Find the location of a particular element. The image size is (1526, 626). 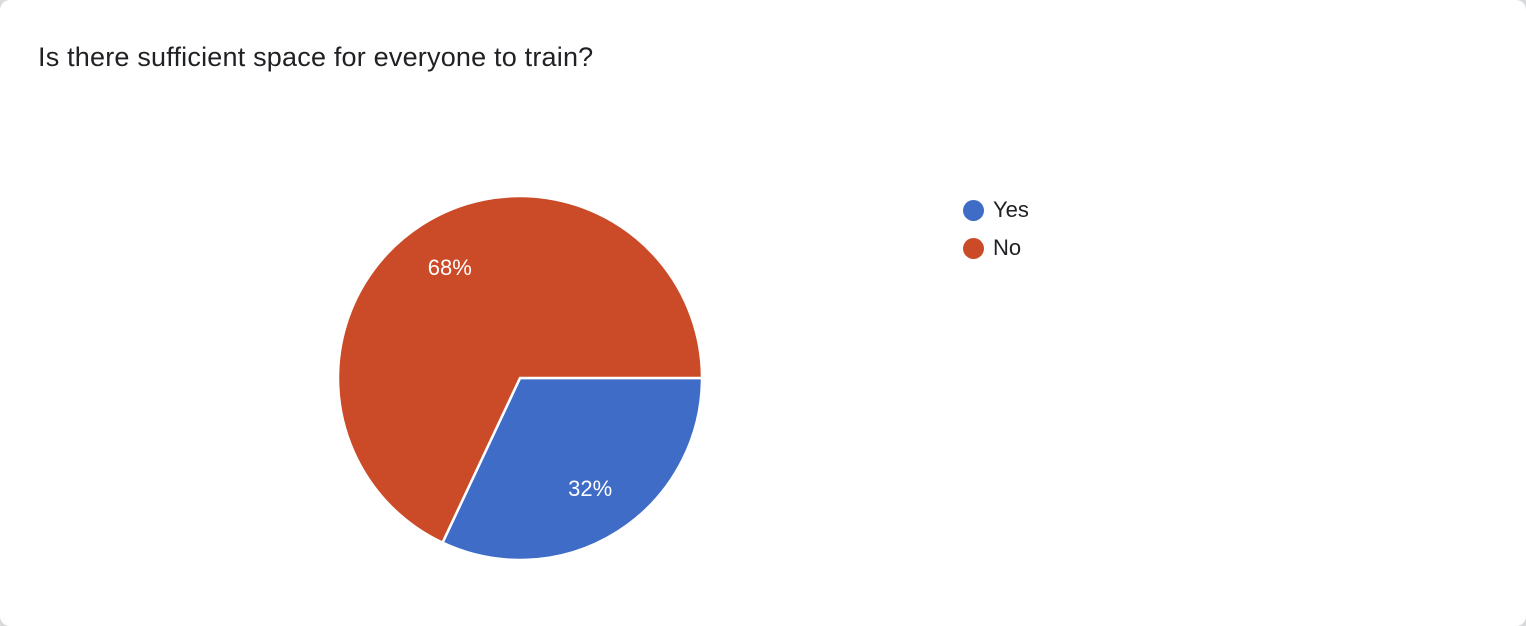

pie-slice-no is located at coordinates (520, 369).